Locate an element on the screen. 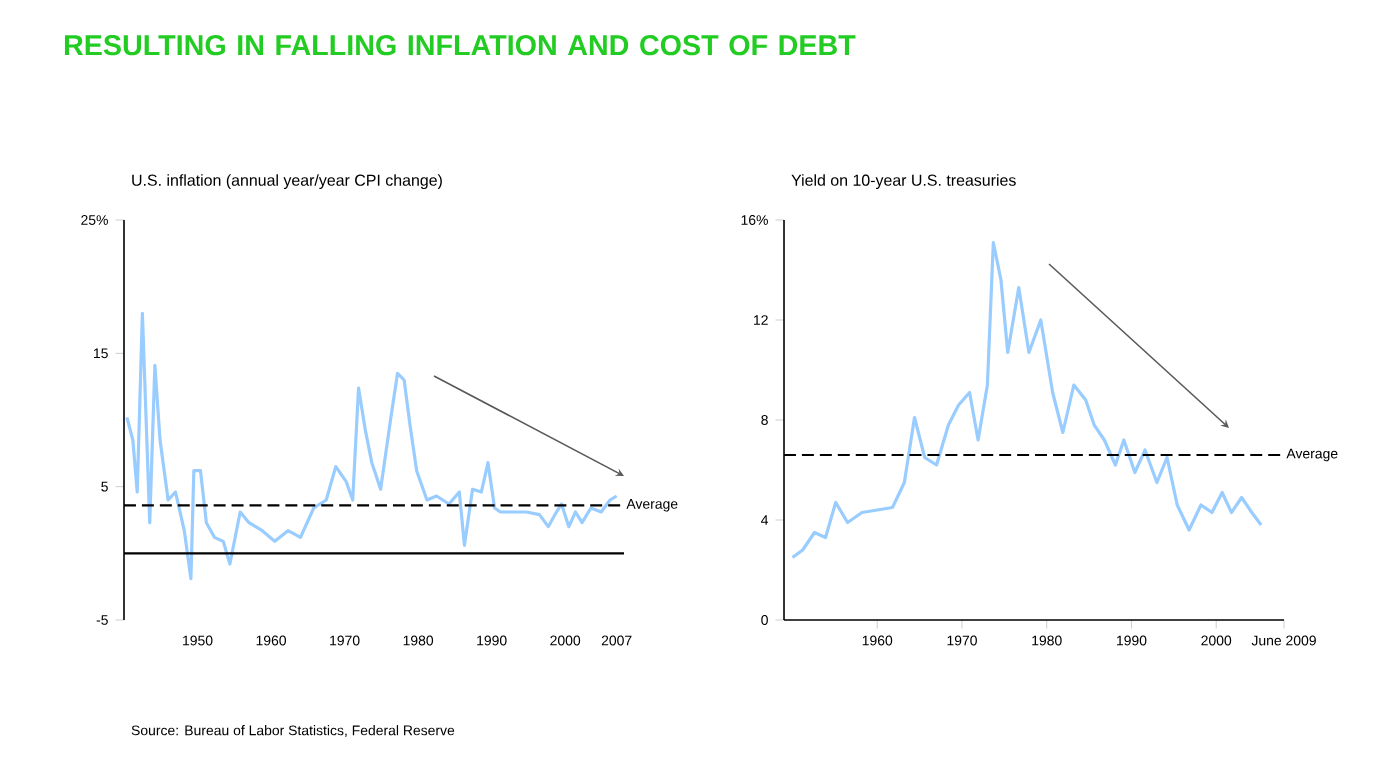 This screenshot has height=760, width=1388. chart-title: RESULTING IN FALLING INFLATION AND COST OF DEBT is located at coordinates (460, 45).